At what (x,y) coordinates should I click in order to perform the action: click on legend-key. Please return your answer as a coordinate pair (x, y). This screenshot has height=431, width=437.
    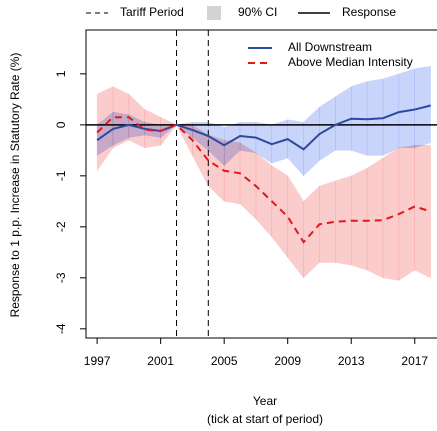
    Looking at the image, I should click on (214, 13).